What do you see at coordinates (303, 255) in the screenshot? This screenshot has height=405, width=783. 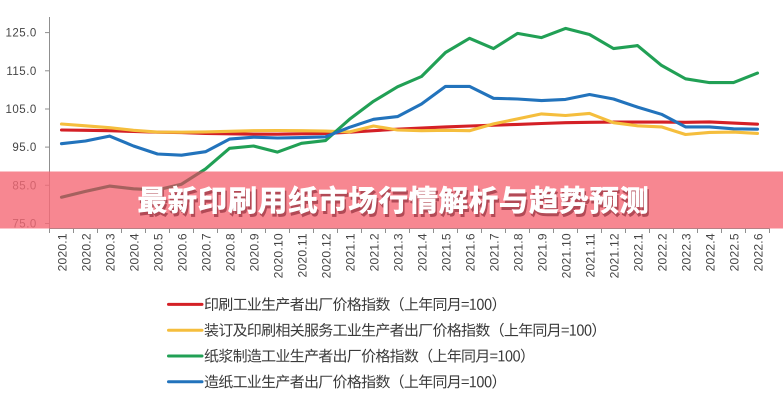 I see `svg-text: 2020.11` at bounding box center [303, 255].